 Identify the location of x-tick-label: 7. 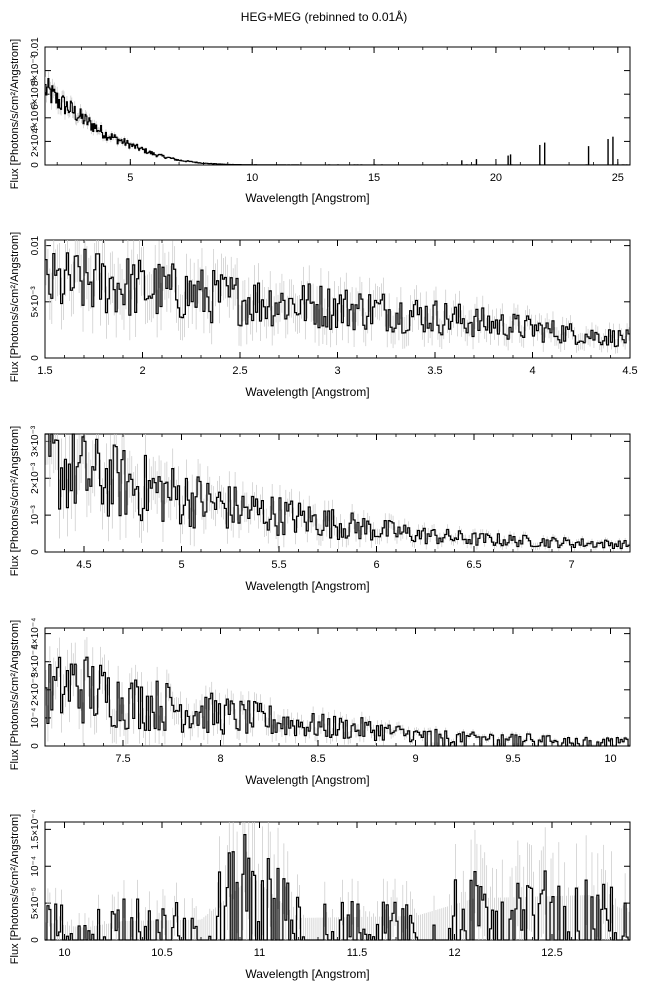
(571, 565).